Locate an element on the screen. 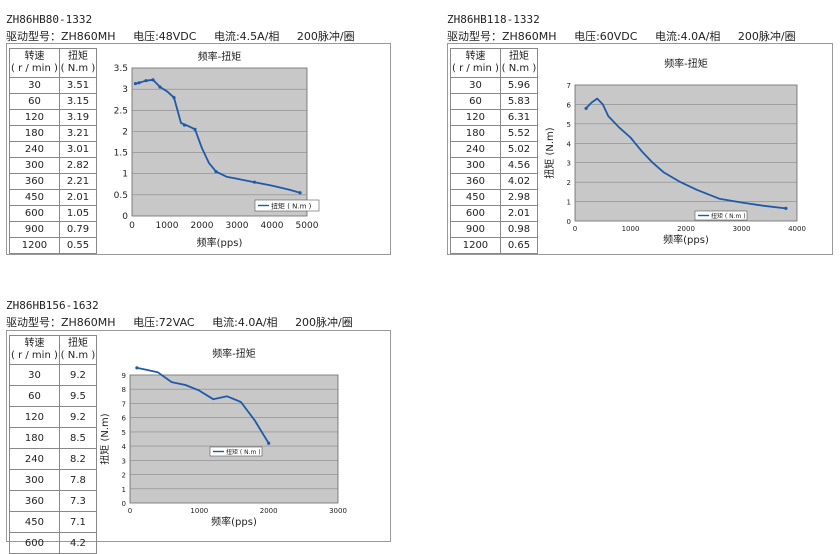 The image size is (840, 554). torque-cell: 1.05 is located at coordinates (78, 213).